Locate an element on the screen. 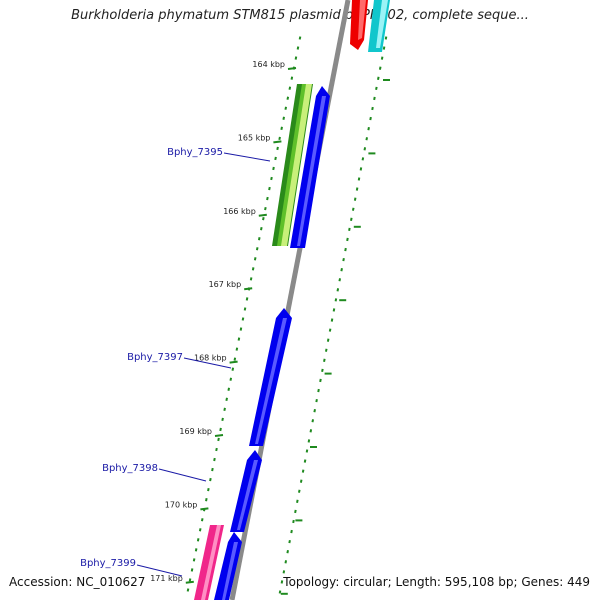  gene-red-highlight is located at coordinates (362, 20).